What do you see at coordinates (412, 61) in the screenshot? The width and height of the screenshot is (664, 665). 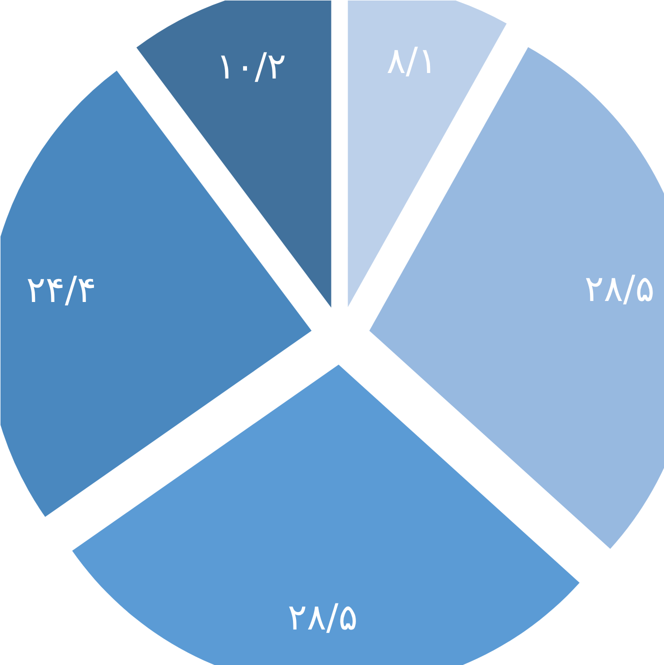 I see `data-label: ۸/۱` at bounding box center [412, 61].